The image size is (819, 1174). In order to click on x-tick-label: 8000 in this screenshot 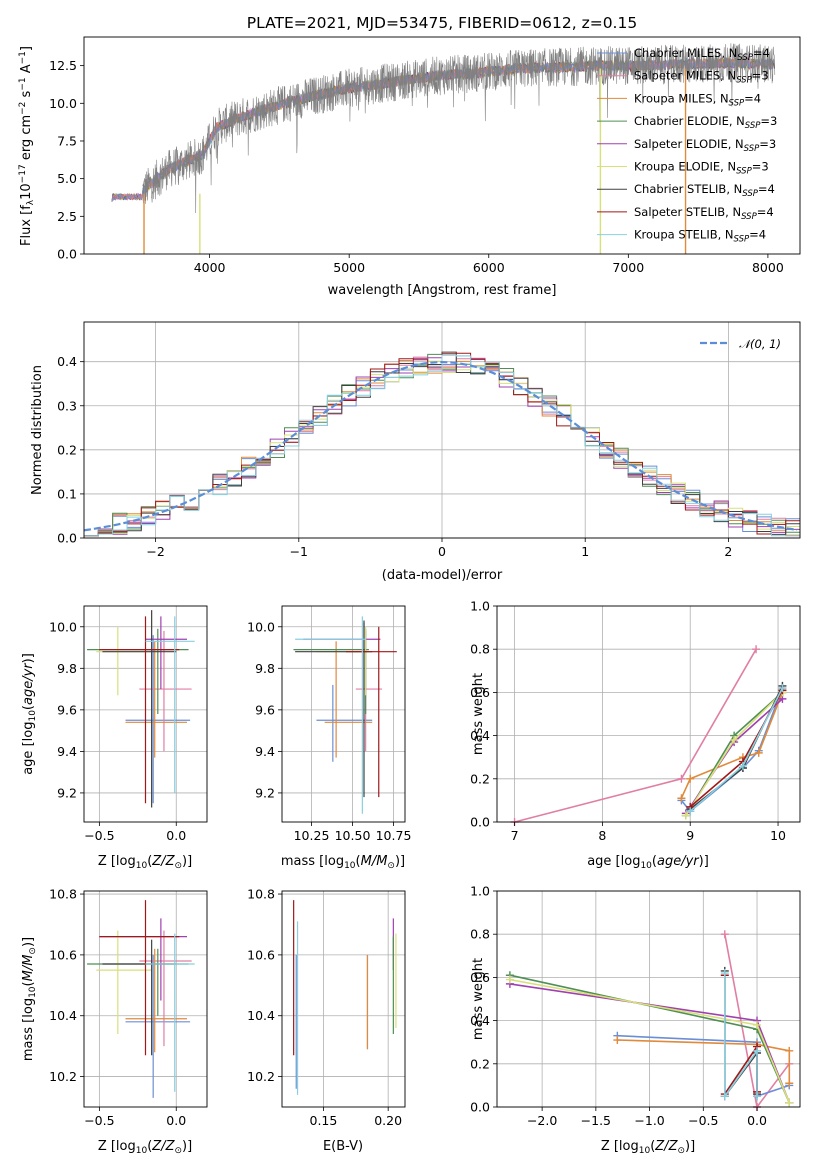, I will do `click(768, 267)`.